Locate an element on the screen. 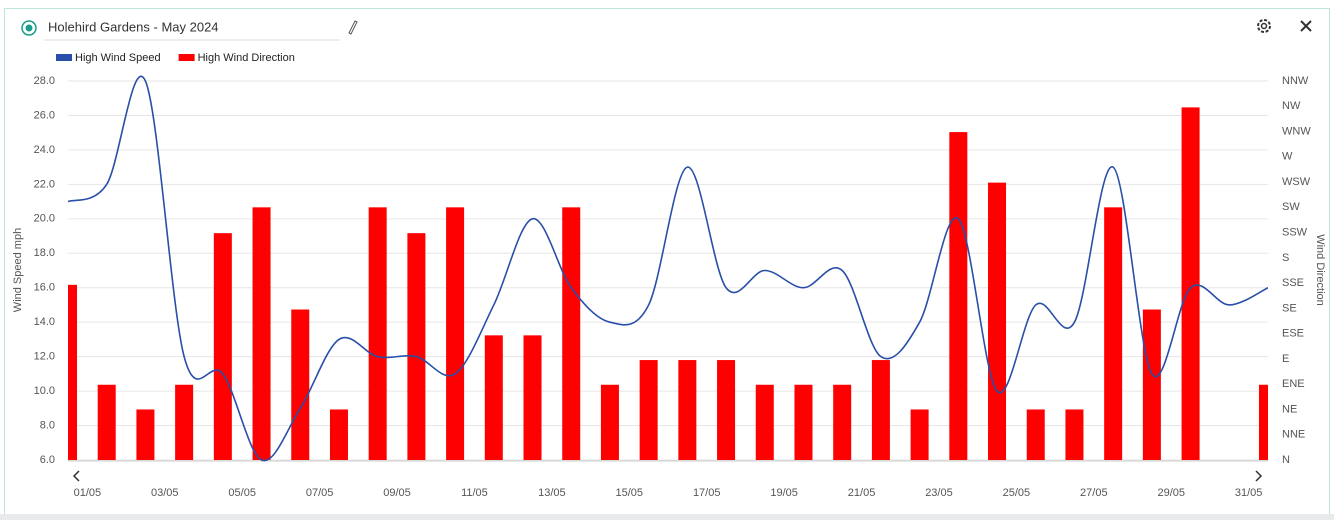 The height and width of the screenshot is (520, 1334). x-tick-label: 09/05 is located at coordinates (397, 493).